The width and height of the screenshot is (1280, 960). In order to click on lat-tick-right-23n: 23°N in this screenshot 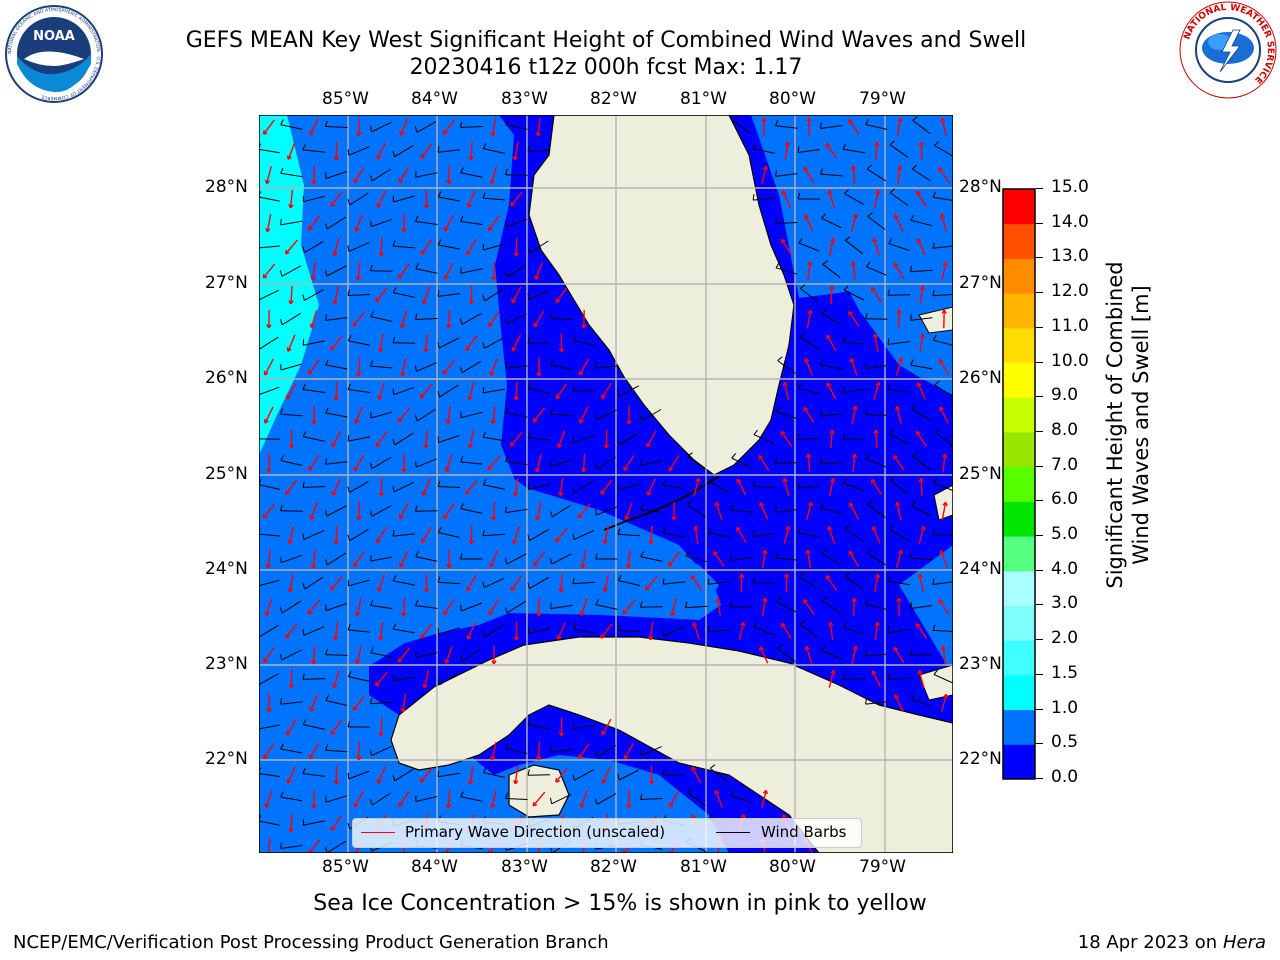, I will do `click(980, 664)`.